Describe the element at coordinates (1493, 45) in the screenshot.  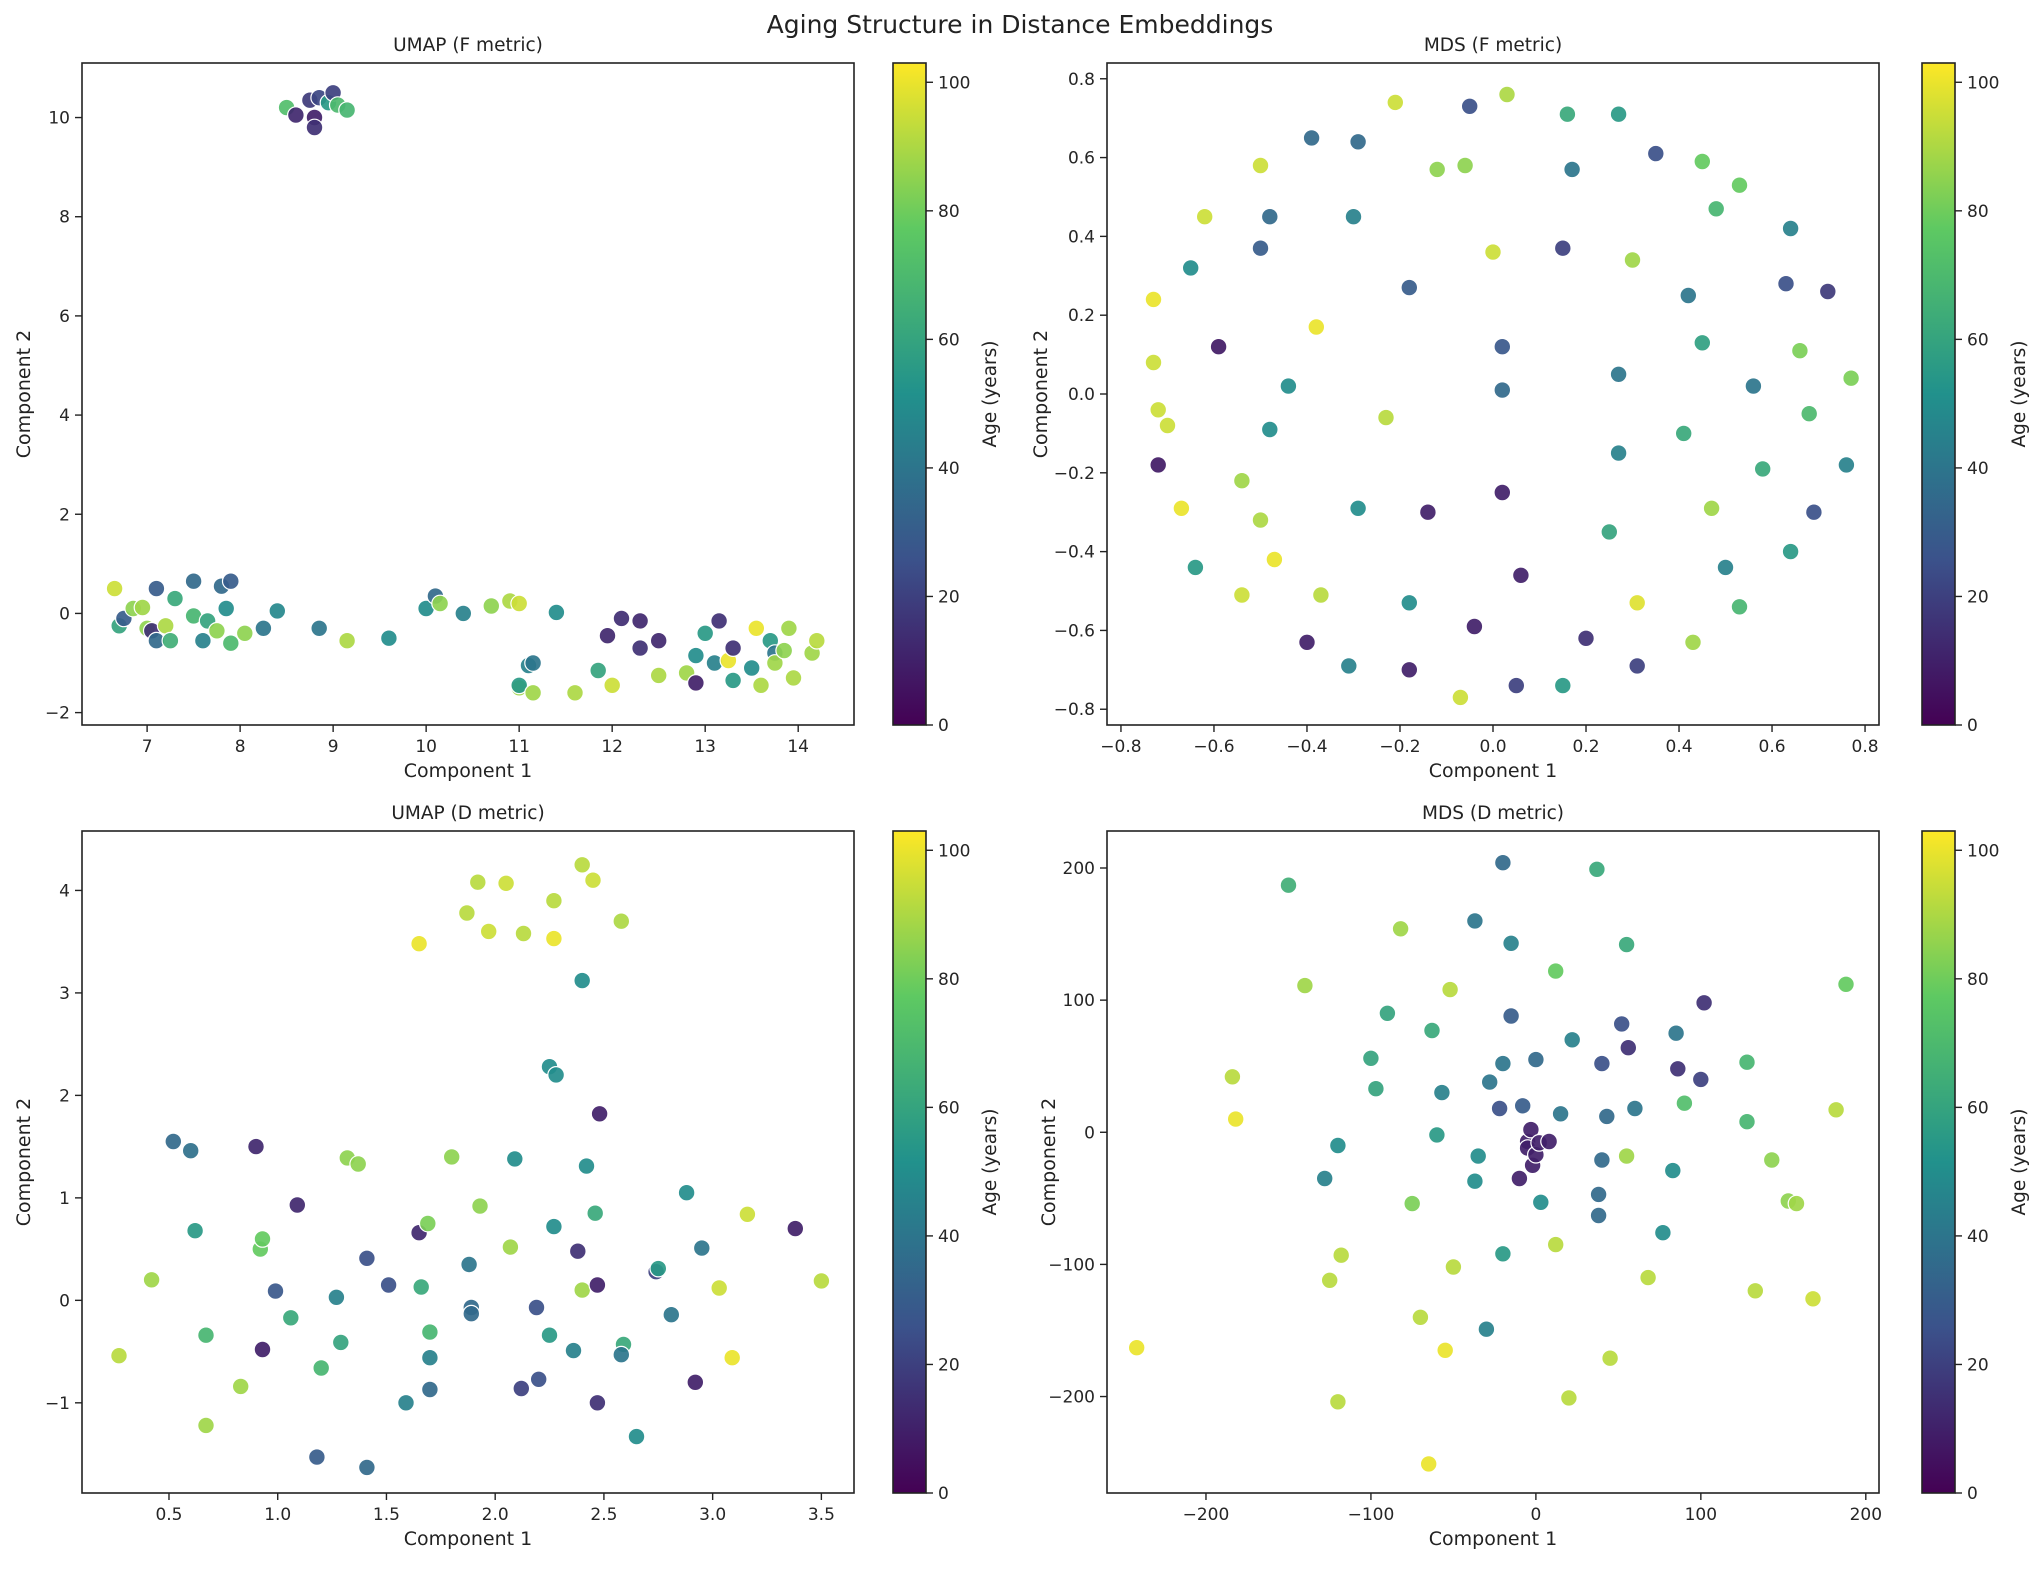
I see `panel-title: MDS (F metric)` at that location.